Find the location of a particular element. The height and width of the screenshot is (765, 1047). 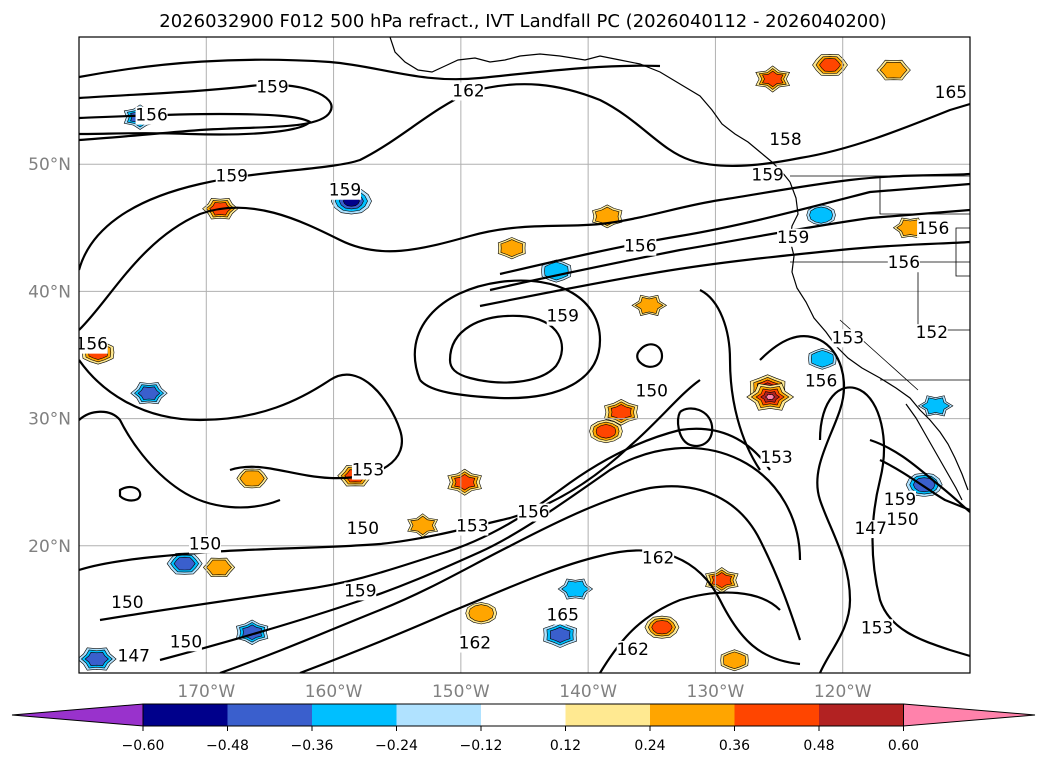

lon-tick-label: 140°W is located at coordinates (588, 692).